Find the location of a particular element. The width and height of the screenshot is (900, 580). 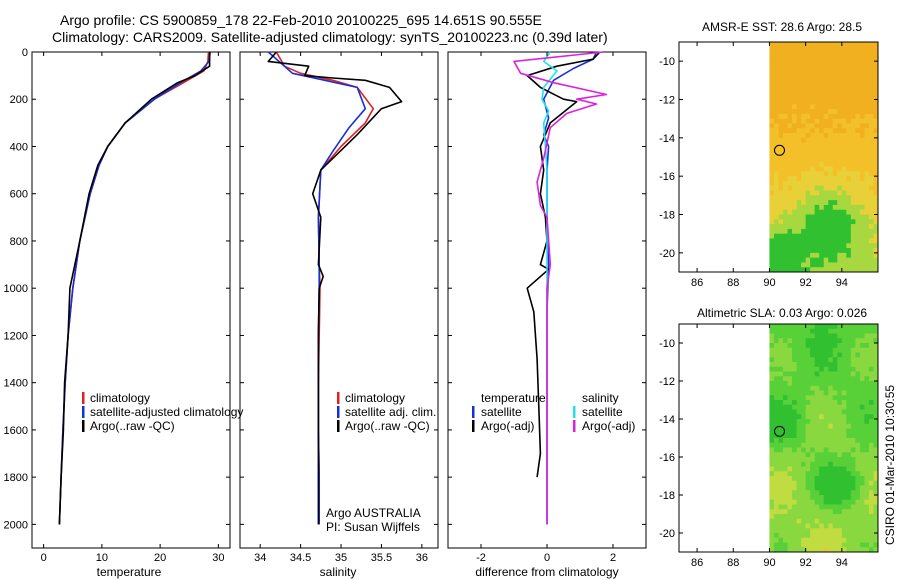

depth-ytick-label: 1600 is located at coordinates (16, 431).